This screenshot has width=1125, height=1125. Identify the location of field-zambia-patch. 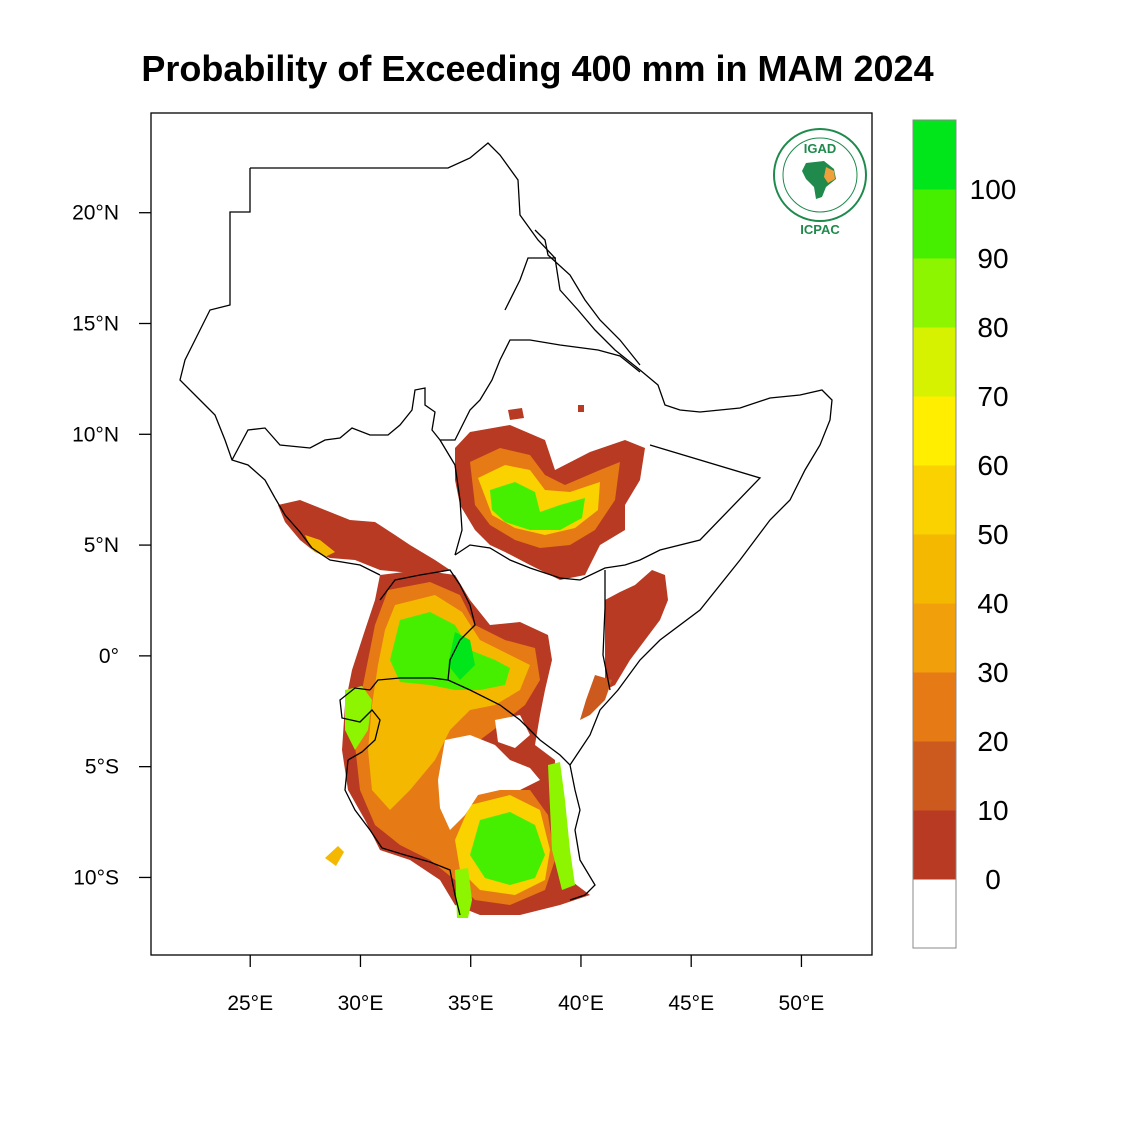
(334, 856).